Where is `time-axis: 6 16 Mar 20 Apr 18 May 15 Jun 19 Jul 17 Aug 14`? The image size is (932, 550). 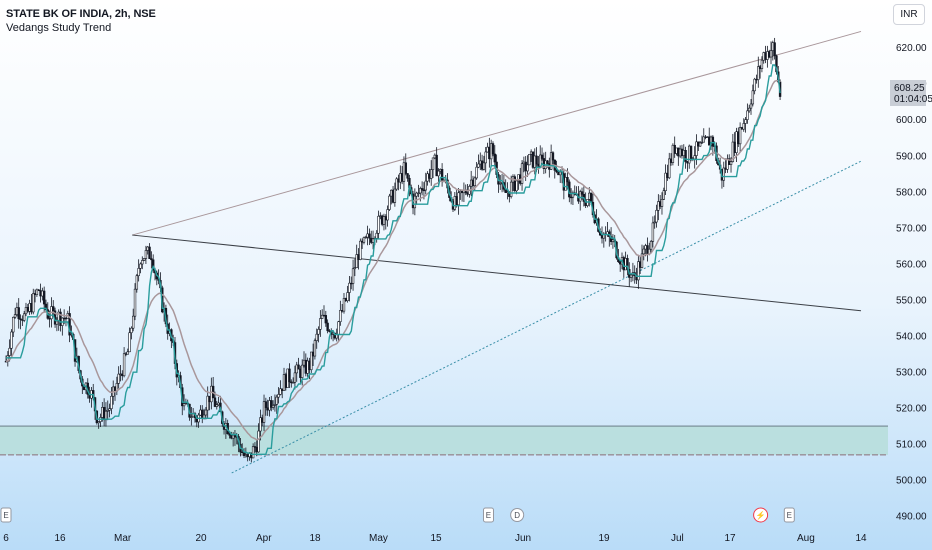
time-axis: 6 16 Mar 20 Apr 18 May 15 Jun 19 Jul 17 Aug 14 is located at coordinates (435, 538).